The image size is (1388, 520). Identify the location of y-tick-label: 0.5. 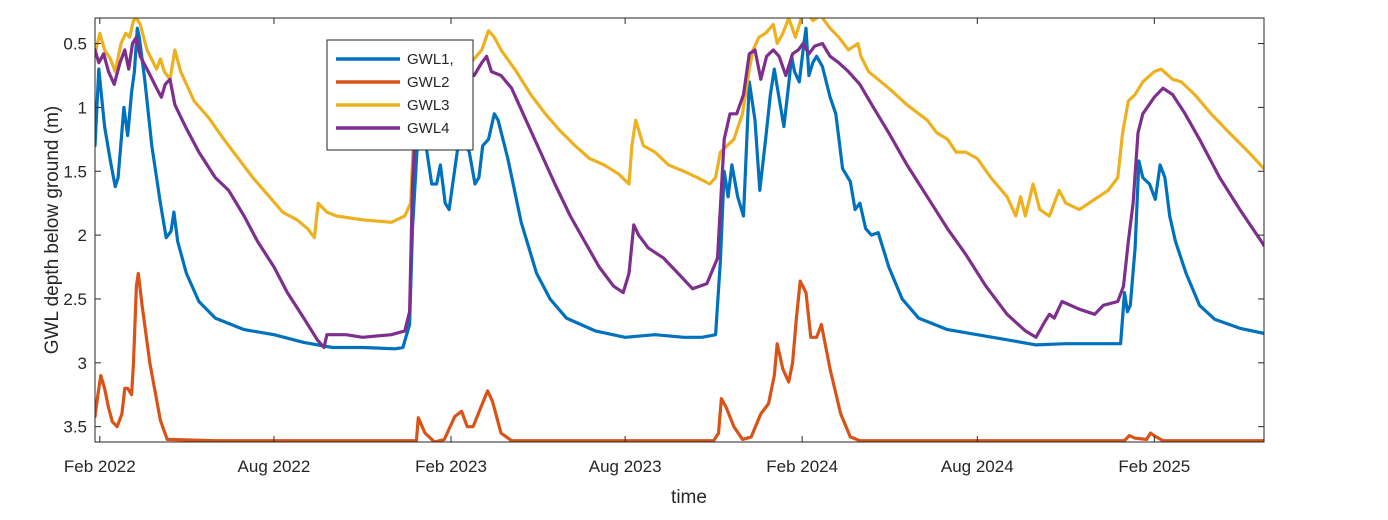
(75, 44).